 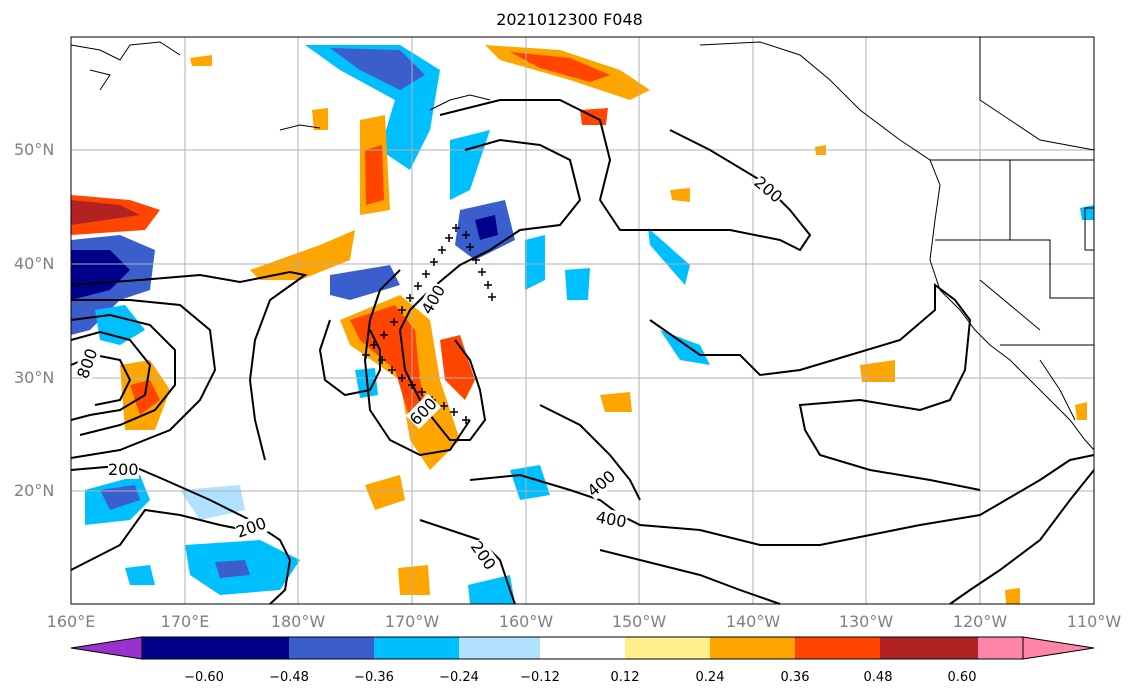 What do you see at coordinates (625, 677) in the screenshot?
I see `colorbar-tick-label: 0.12` at bounding box center [625, 677].